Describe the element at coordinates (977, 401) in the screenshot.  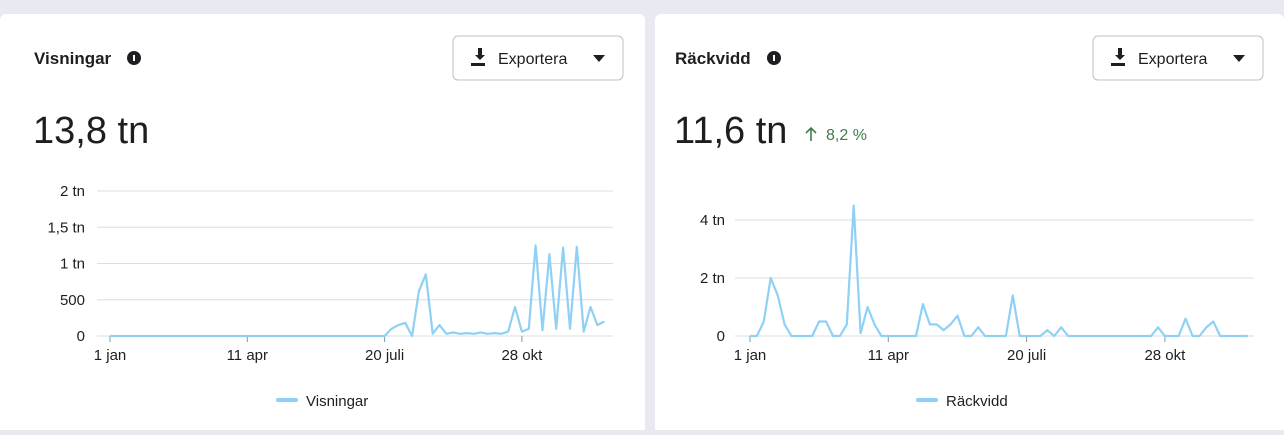
I see `legend-label: Räckvidd` at that location.